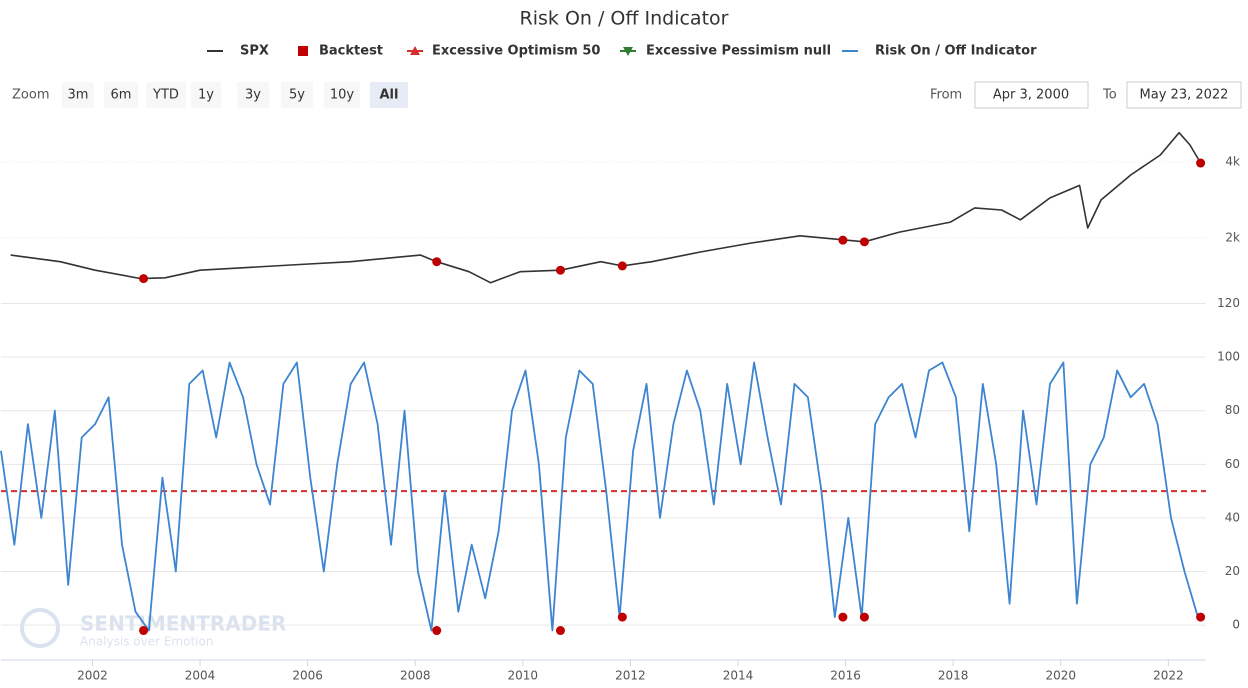  What do you see at coordinates (351, 51) in the screenshot?
I see `legend-label: Backtest` at bounding box center [351, 51].